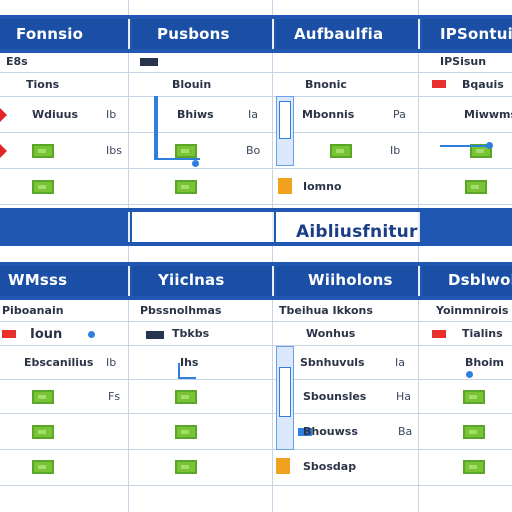 This screenshot has height=512, width=512. Describe the element at coordinates (328, 114) in the screenshot. I see `cell: Mbonnis` at that location.